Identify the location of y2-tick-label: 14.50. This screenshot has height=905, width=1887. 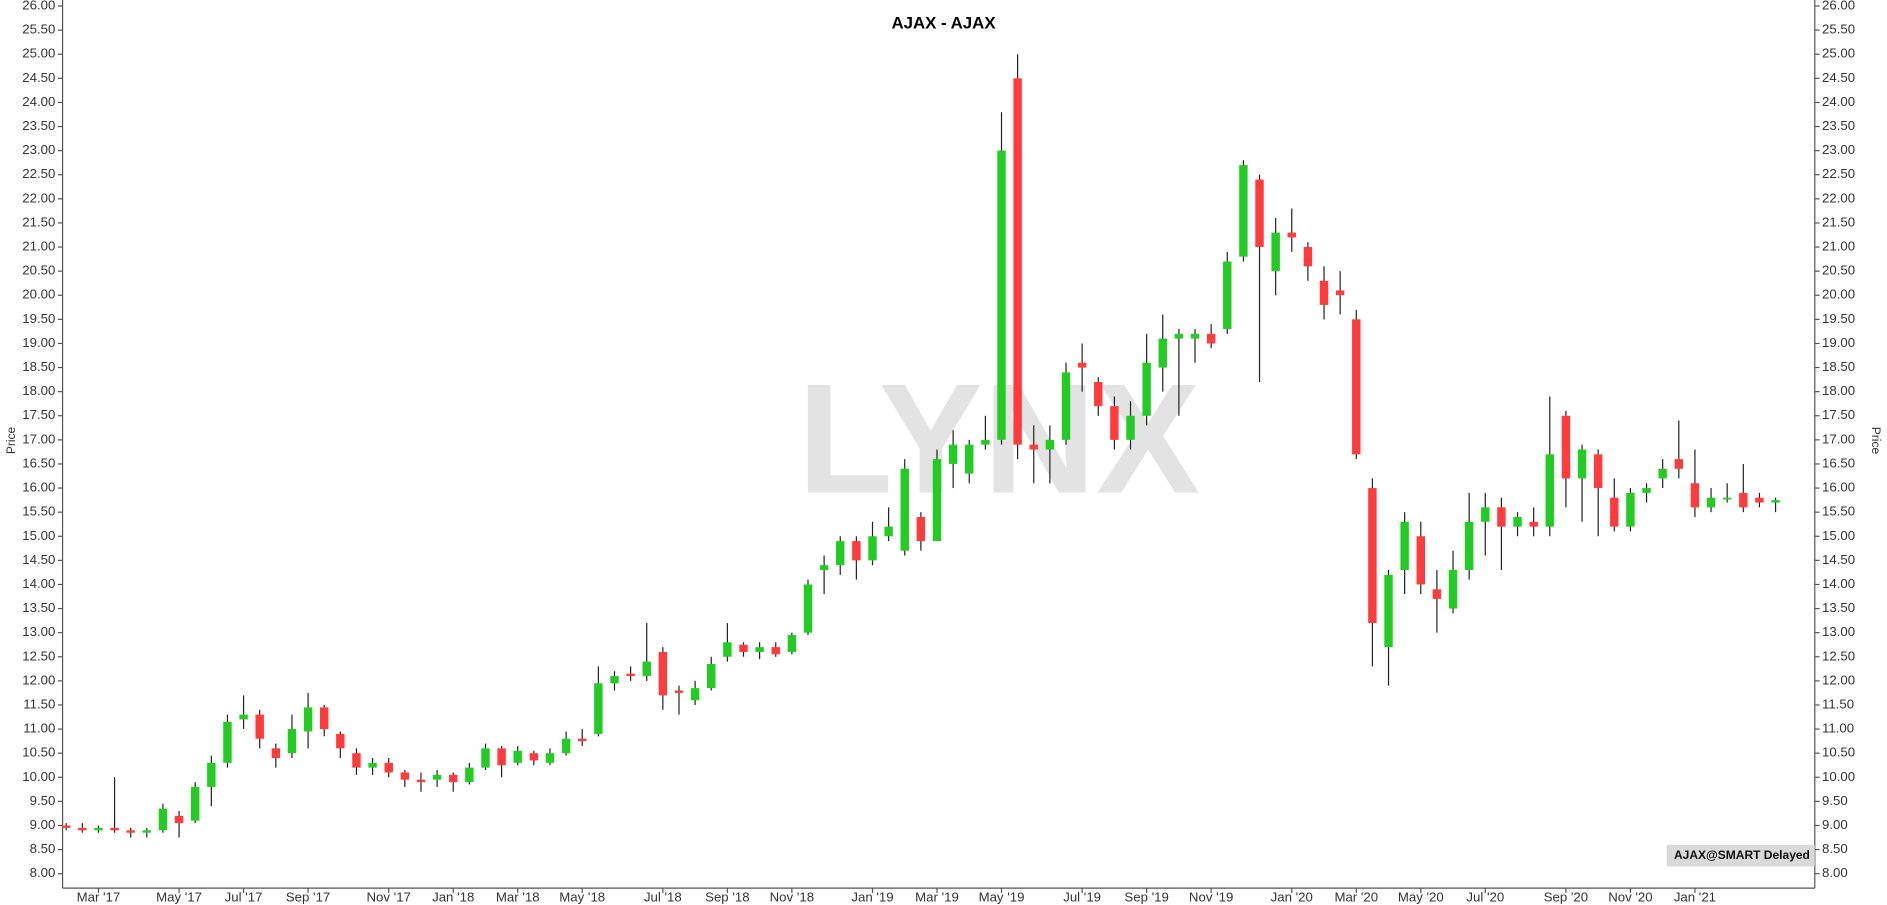
(1838, 559).